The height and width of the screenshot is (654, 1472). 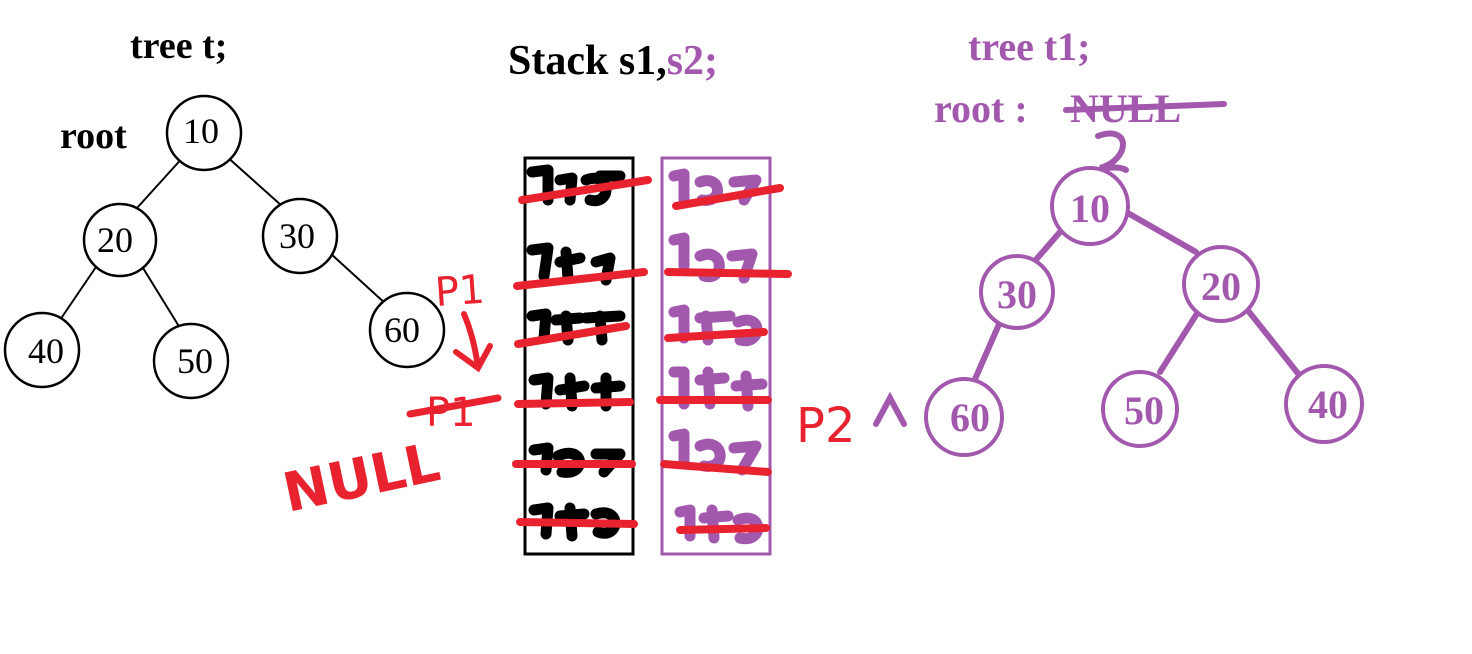 I want to click on p1-strike, so click(x=454, y=406).